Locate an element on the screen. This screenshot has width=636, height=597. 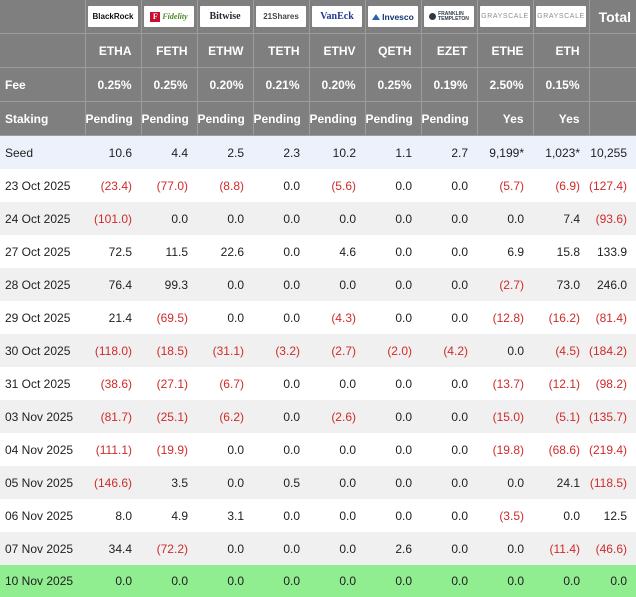
total-cell: 10,255 is located at coordinates (612, 152).